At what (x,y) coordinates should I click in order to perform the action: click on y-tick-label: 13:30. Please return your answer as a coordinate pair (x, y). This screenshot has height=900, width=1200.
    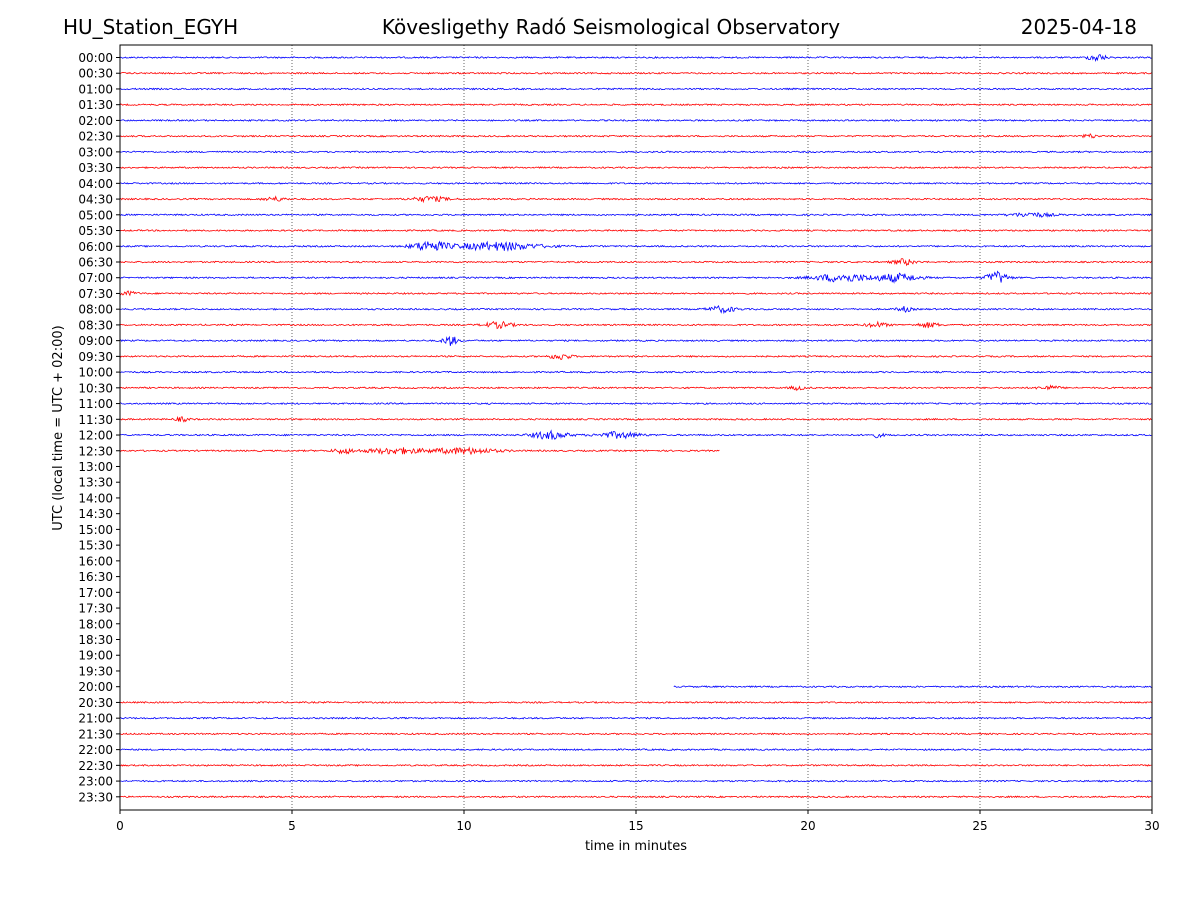
    Looking at the image, I should click on (95, 483).